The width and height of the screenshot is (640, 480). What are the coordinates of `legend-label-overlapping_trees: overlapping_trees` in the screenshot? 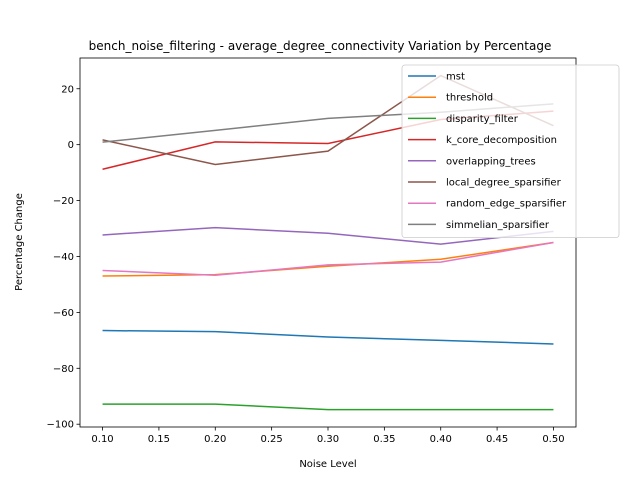 It's located at (491, 161).